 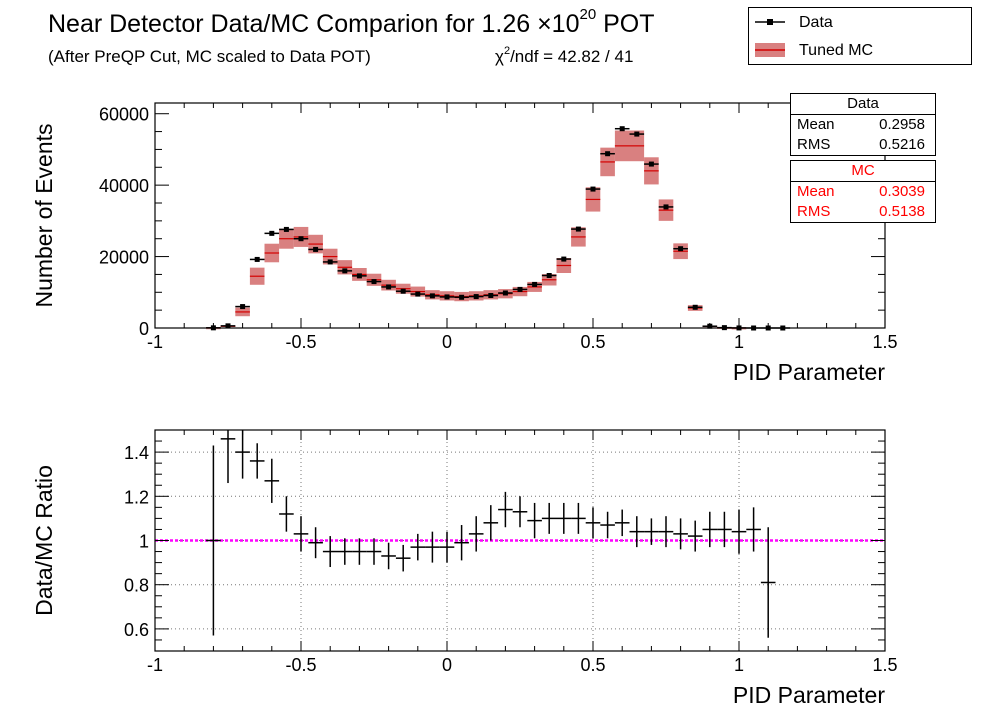 I want to click on top-y-tick-label: 0, so click(x=144, y=329).